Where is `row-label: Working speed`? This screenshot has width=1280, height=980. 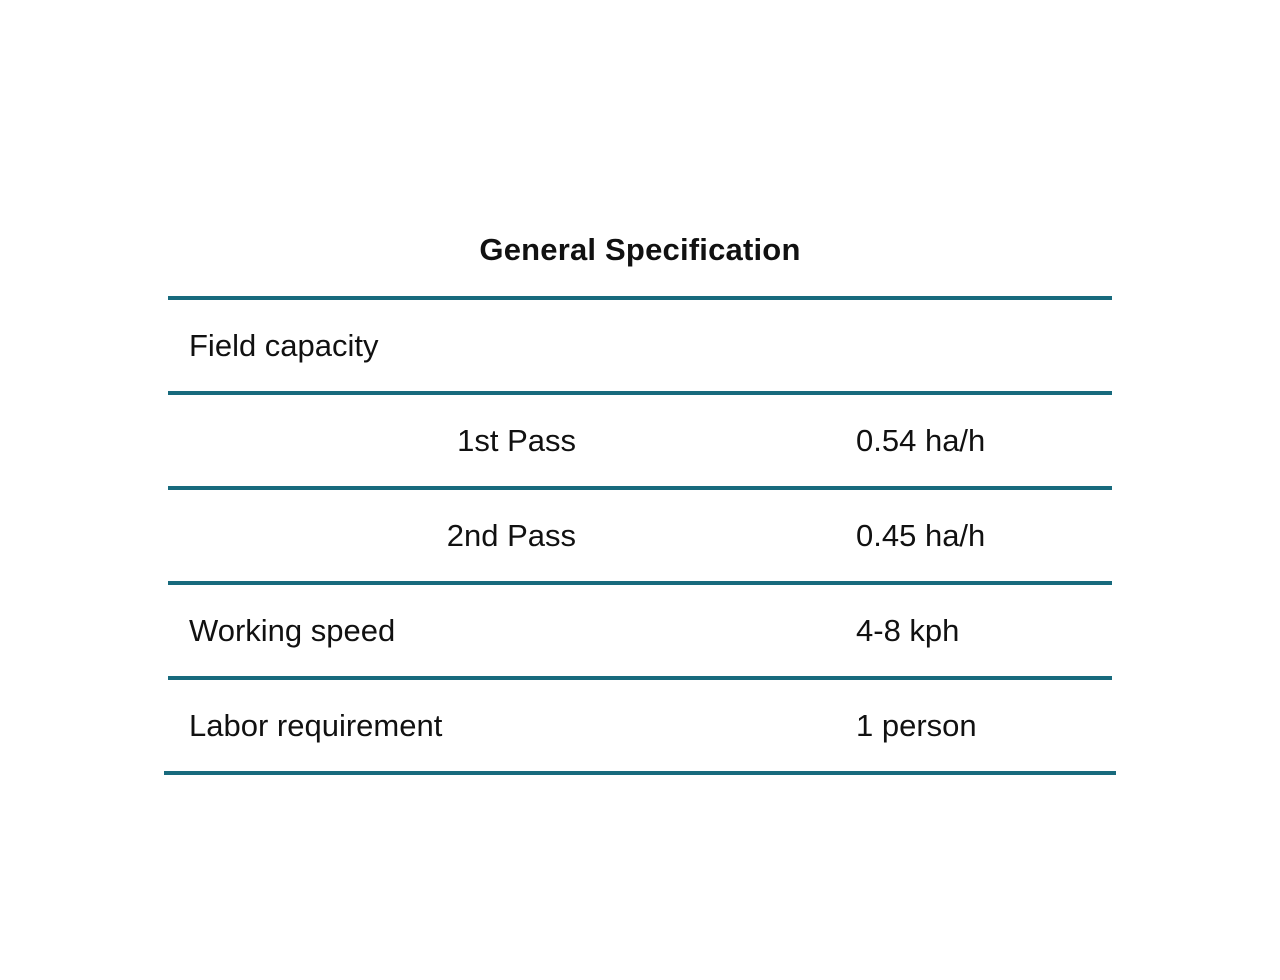
row-label: Working speed is located at coordinates (292, 630).